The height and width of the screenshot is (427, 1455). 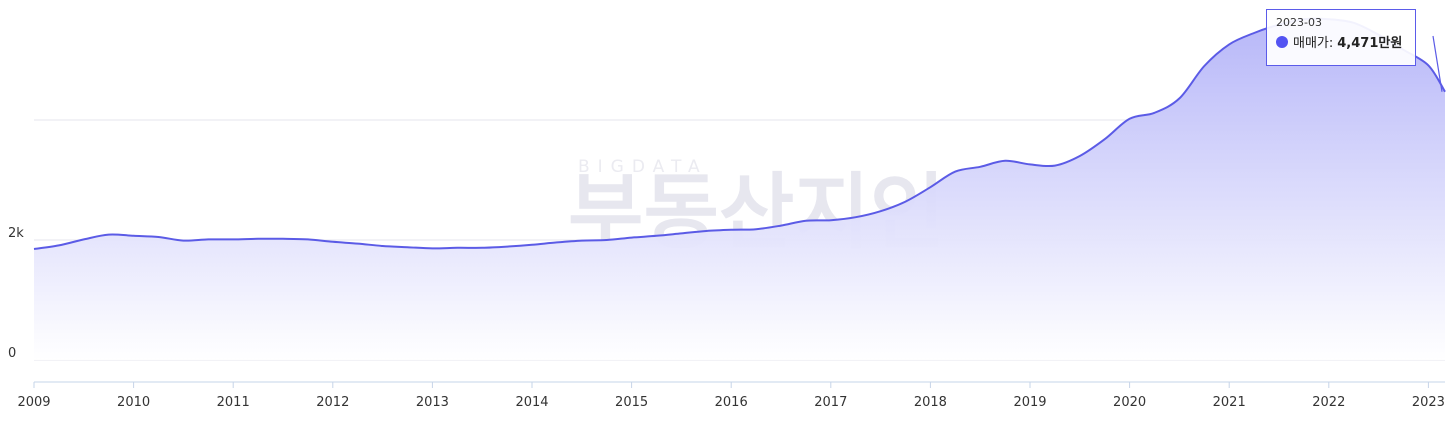 I want to click on x-tick-label: 2015, so click(x=631, y=402).